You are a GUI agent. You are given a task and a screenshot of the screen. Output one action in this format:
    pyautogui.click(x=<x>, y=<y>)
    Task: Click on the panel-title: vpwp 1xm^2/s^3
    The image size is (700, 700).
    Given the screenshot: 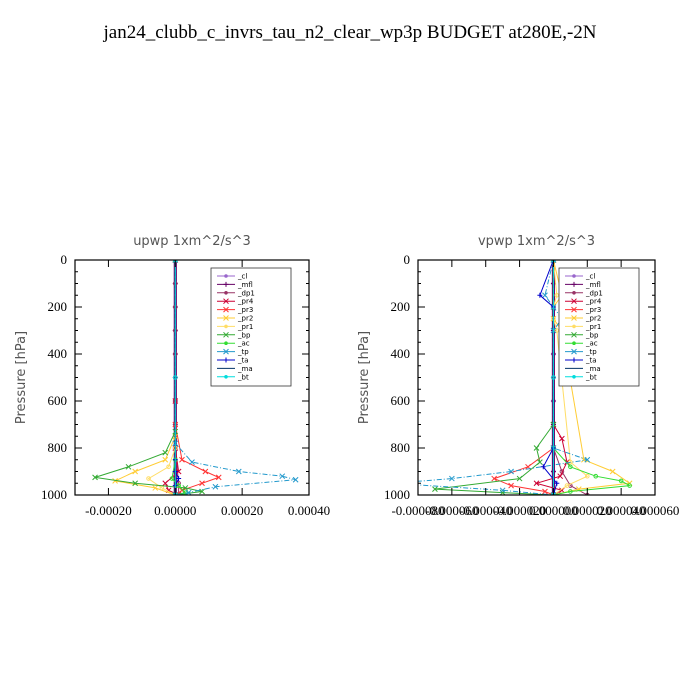 What is the action you would take?
    pyautogui.click(x=536, y=241)
    